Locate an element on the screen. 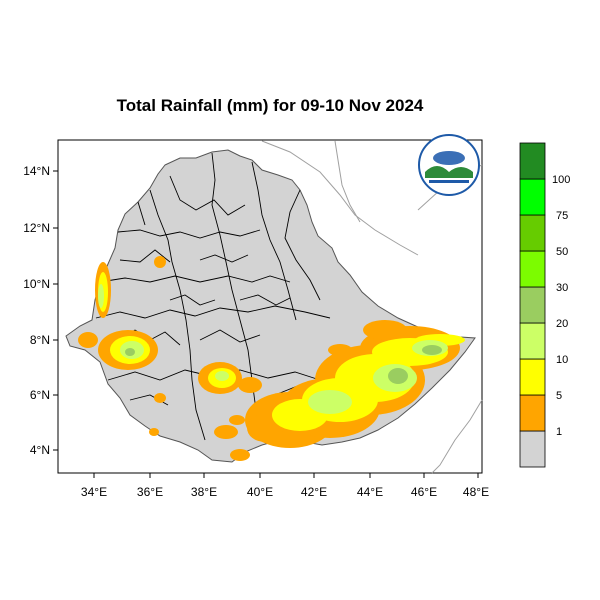  colorbar-label: 20 is located at coordinates (562, 324).